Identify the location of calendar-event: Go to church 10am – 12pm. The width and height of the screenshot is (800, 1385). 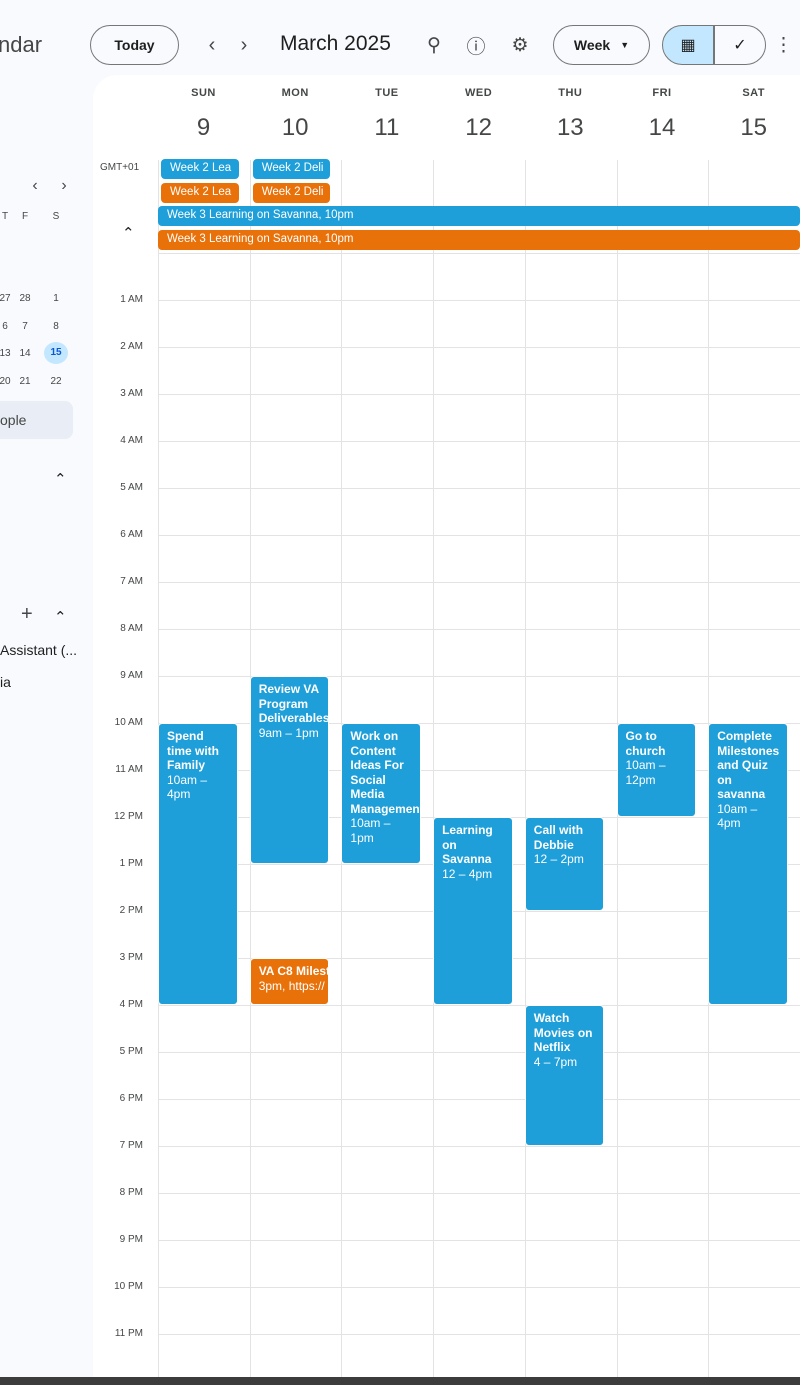
(656, 770).